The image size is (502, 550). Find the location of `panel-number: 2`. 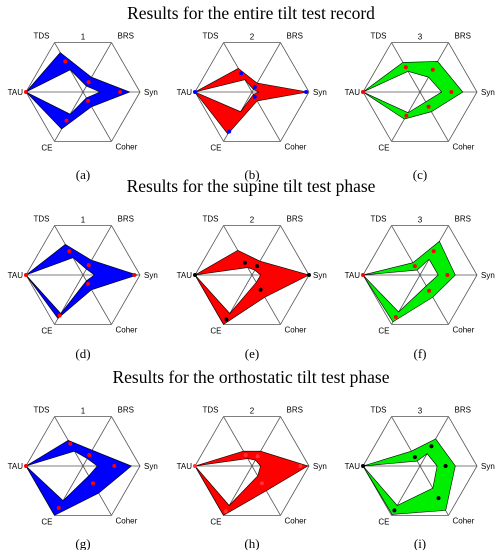

panel-number: 2 is located at coordinates (252, 37).